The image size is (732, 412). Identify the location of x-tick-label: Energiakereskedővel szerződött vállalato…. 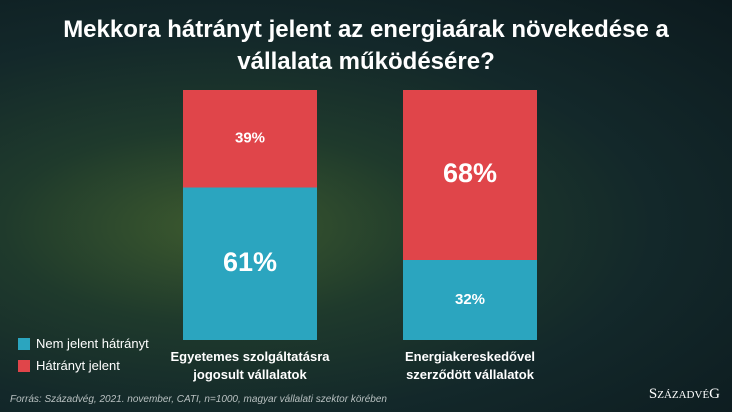
(470, 365).